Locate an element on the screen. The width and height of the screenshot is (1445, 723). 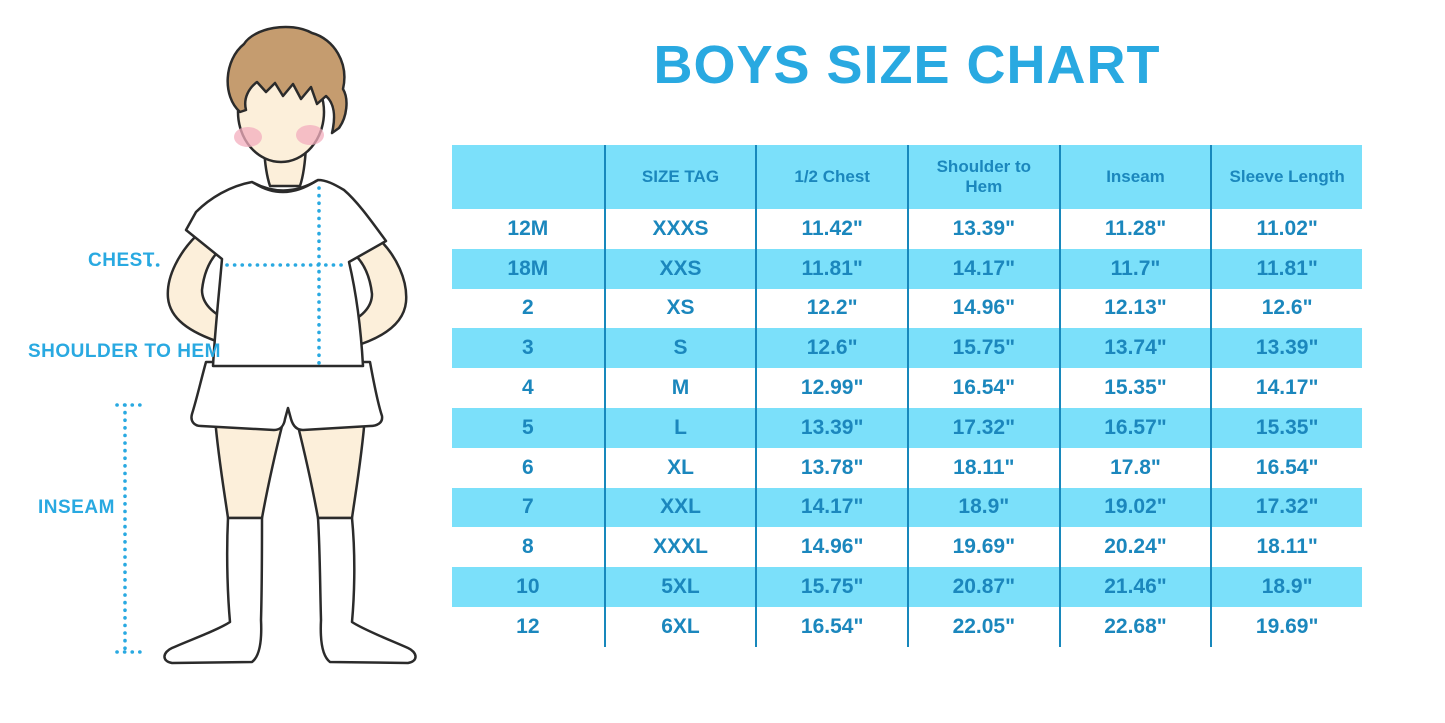
column-header-shoulder-to-hem: Shoulder to Hem is located at coordinates (983, 177).